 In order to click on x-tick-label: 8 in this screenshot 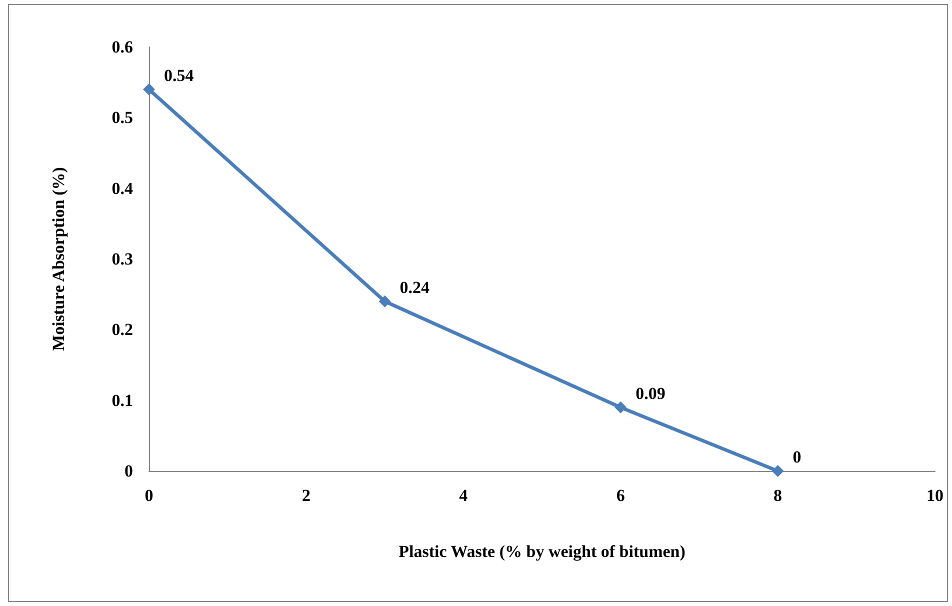, I will do `click(778, 495)`.